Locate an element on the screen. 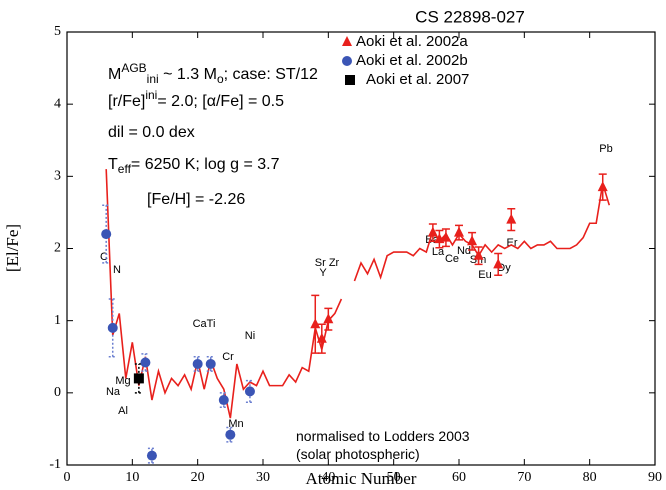 This screenshot has height=490, width=666. annotation: [Fe/H] = -2.26 is located at coordinates (196, 199).